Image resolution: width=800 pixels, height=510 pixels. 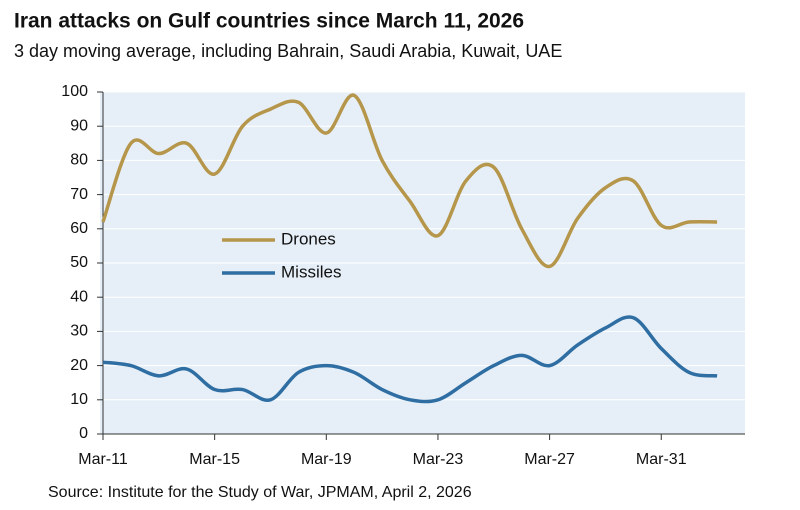 I want to click on x-tick-label: Mar-15, so click(x=214, y=459).